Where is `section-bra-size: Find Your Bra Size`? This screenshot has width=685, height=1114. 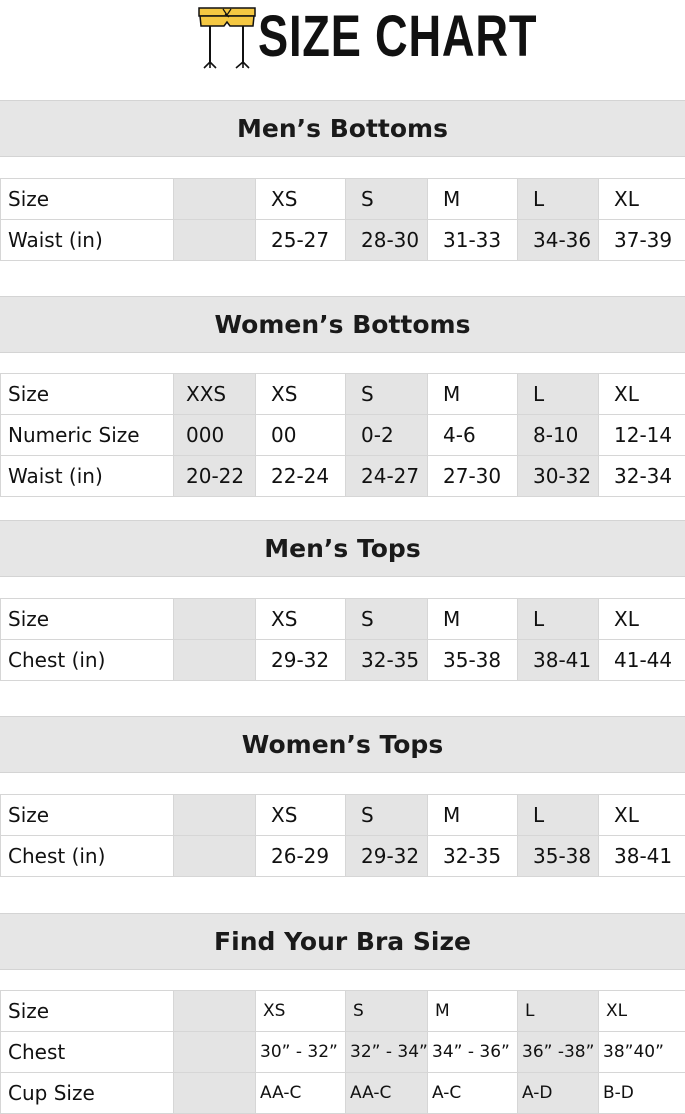 section-bra-size: Find Your Bra Size is located at coordinates (342, 941).